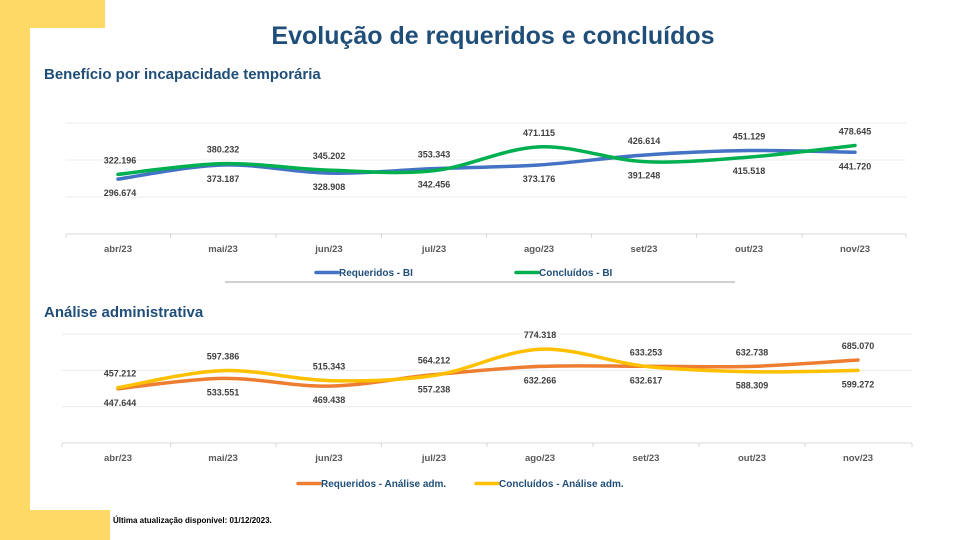 The width and height of the screenshot is (960, 540). I want to click on data-label: 415.518, so click(749, 171).